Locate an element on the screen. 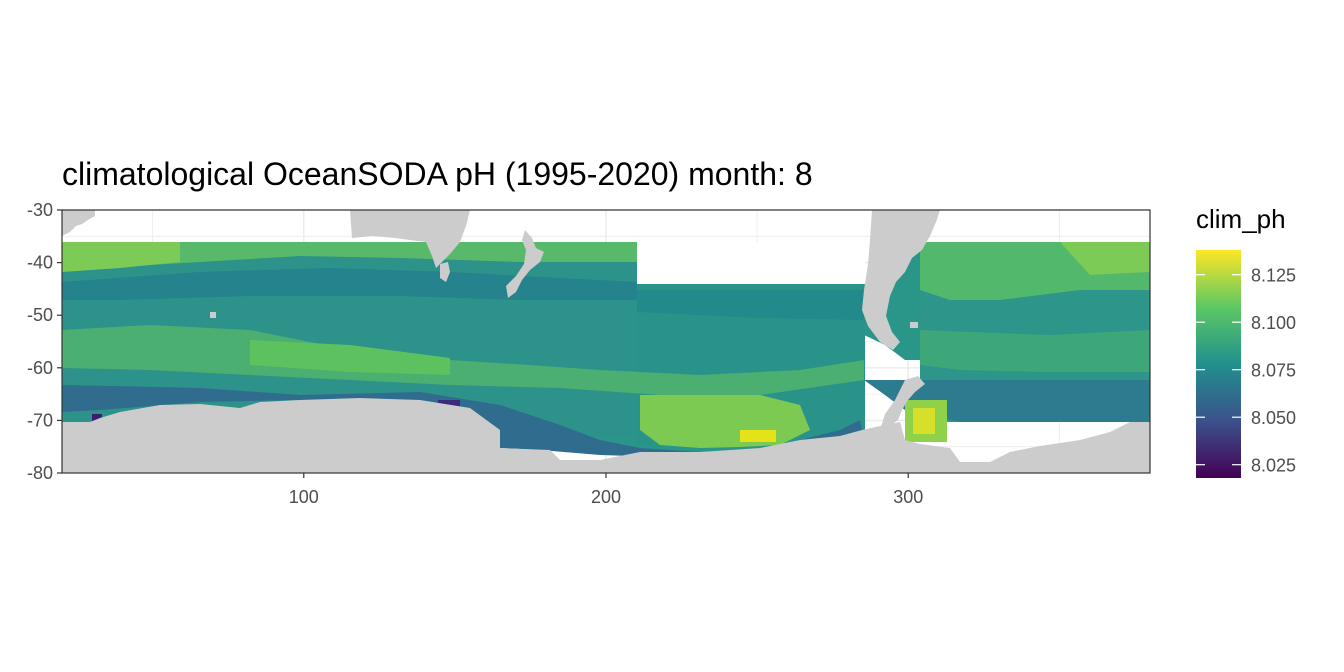 The width and height of the screenshot is (1344, 672). legend-tick-label: 8.050 is located at coordinates (1273, 418).